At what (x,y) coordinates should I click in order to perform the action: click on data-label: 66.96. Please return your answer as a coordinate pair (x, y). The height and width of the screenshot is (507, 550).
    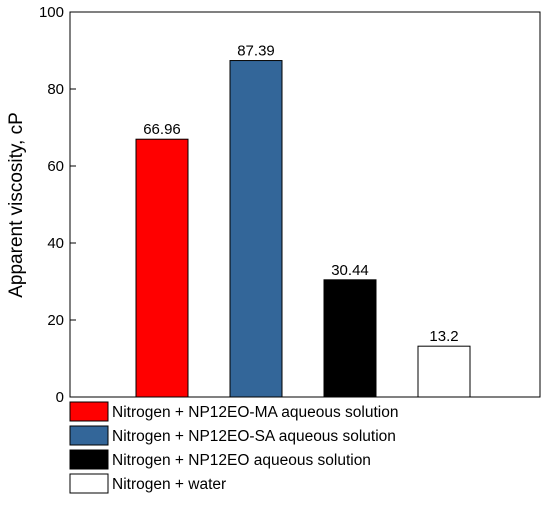
    Looking at the image, I should click on (162, 129).